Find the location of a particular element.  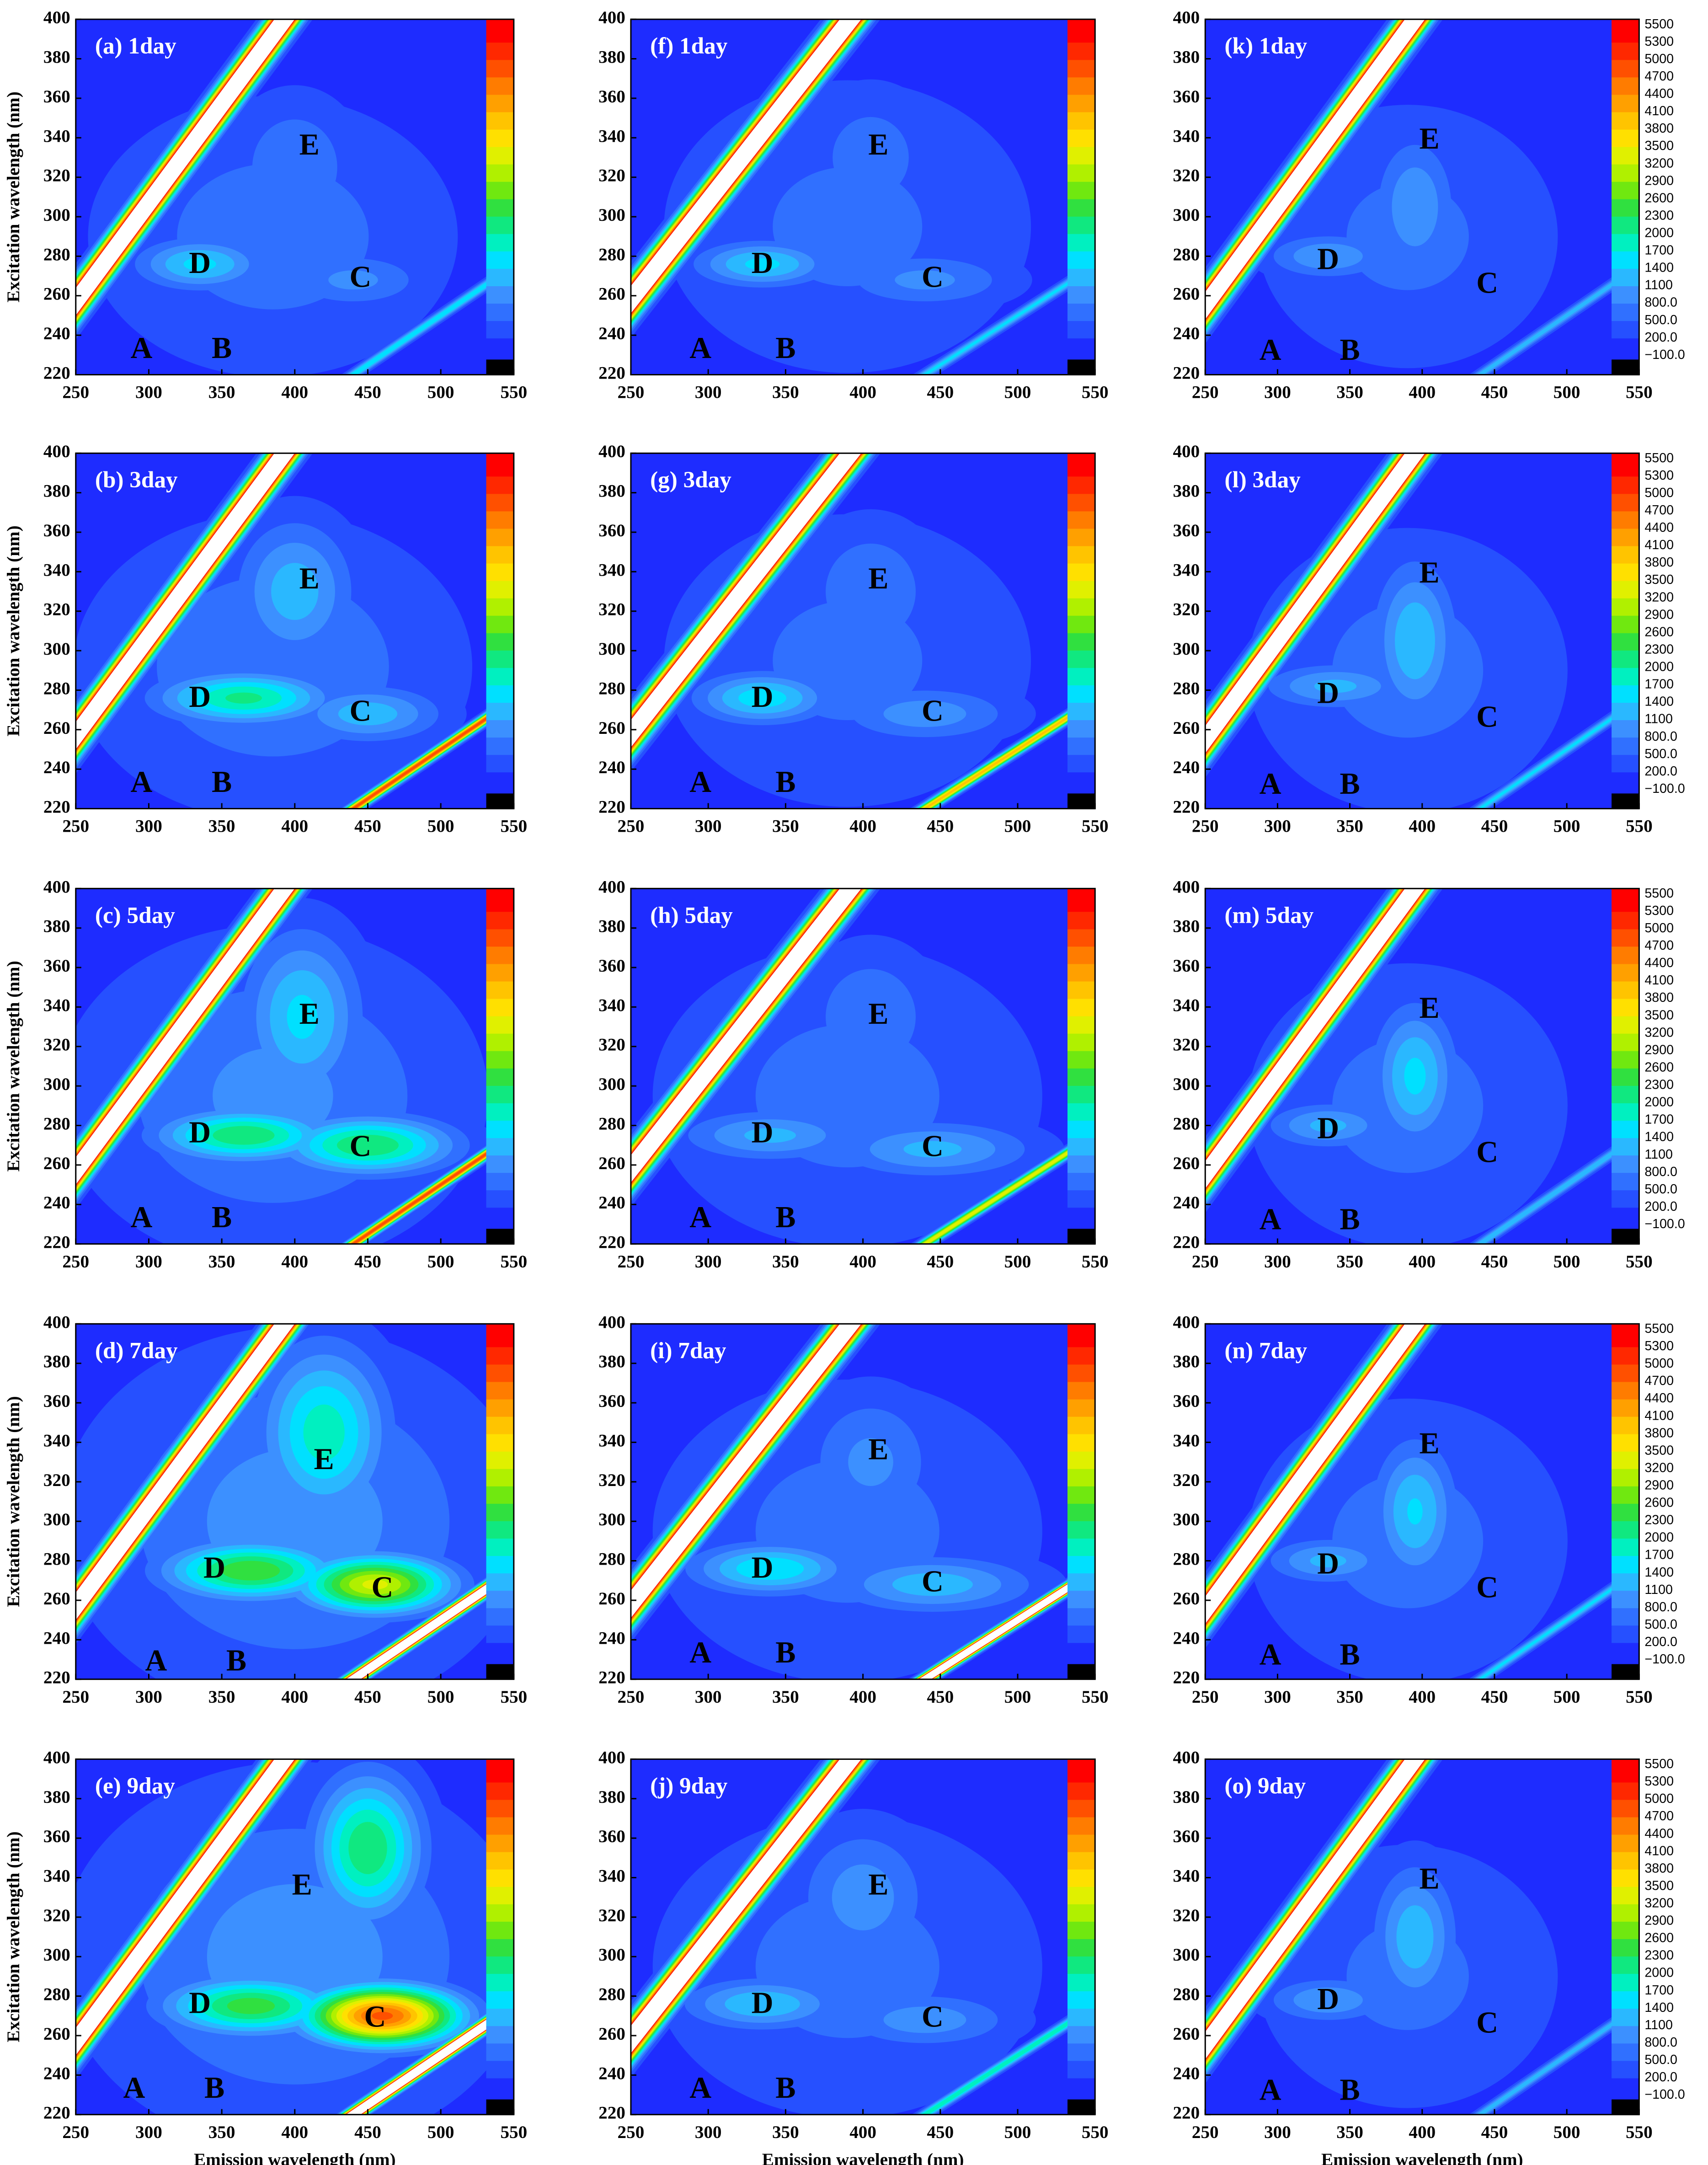

colorbar-label: 5500 is located at coordinates (1659, 1764).